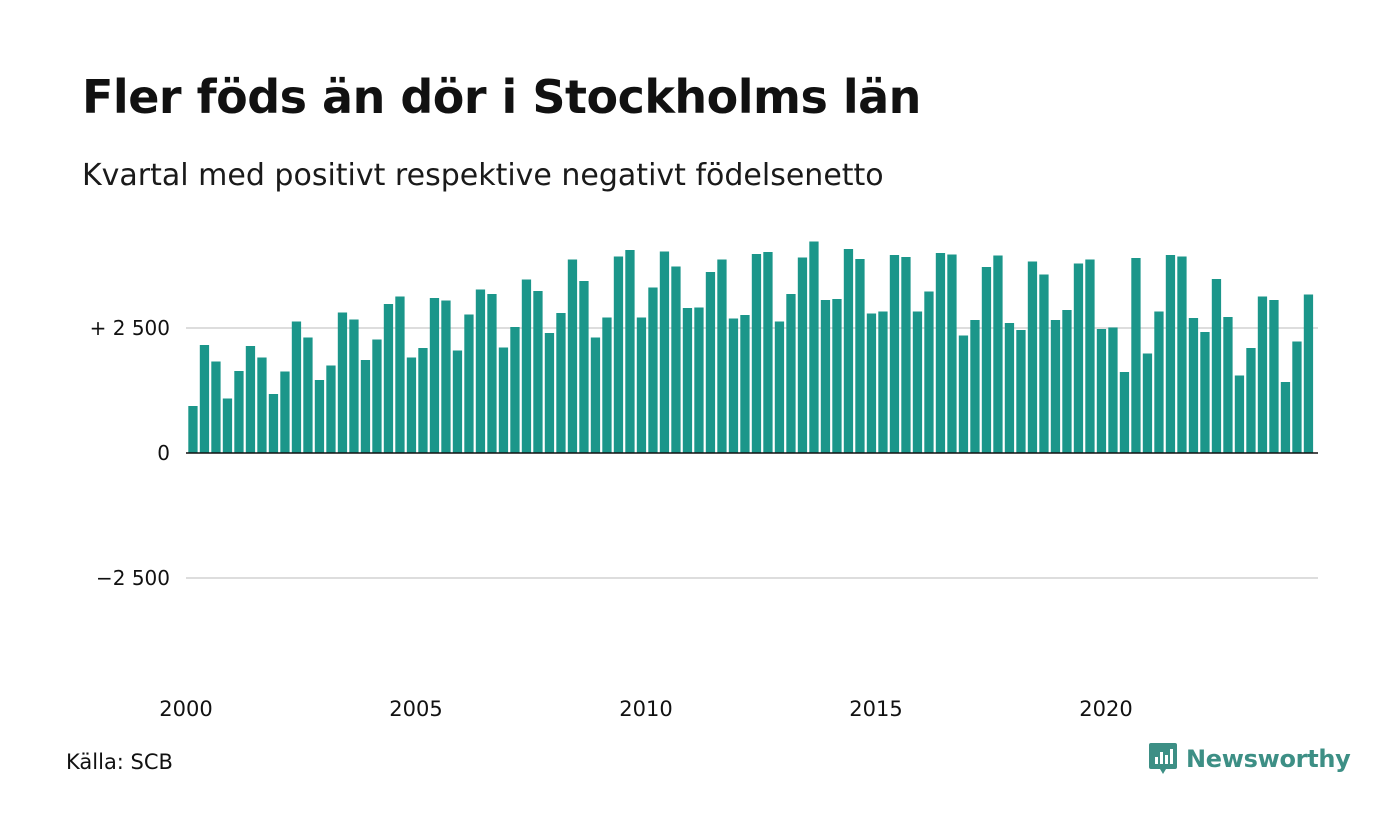 Image resolution: width=1400 pixels, height=840 pixels. Describe the element at coordinates (875, 709) in the screenshot. I see `x-tick-label: 2015` at that location.